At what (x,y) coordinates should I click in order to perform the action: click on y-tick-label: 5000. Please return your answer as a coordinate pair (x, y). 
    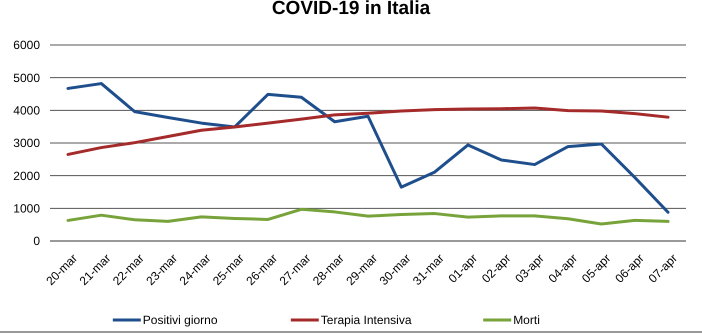
    Looking at the image, I should click on (26, 77).